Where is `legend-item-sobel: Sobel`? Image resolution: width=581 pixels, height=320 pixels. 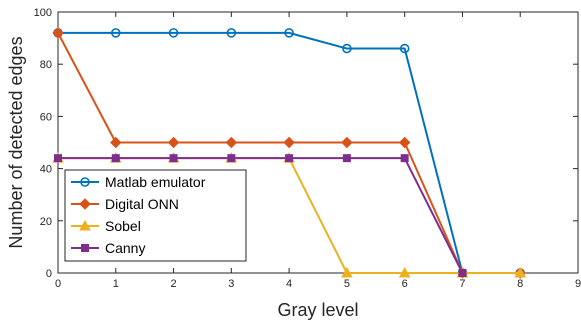 legend-item-sobel: Sobel is located at coordinates (106, 226).